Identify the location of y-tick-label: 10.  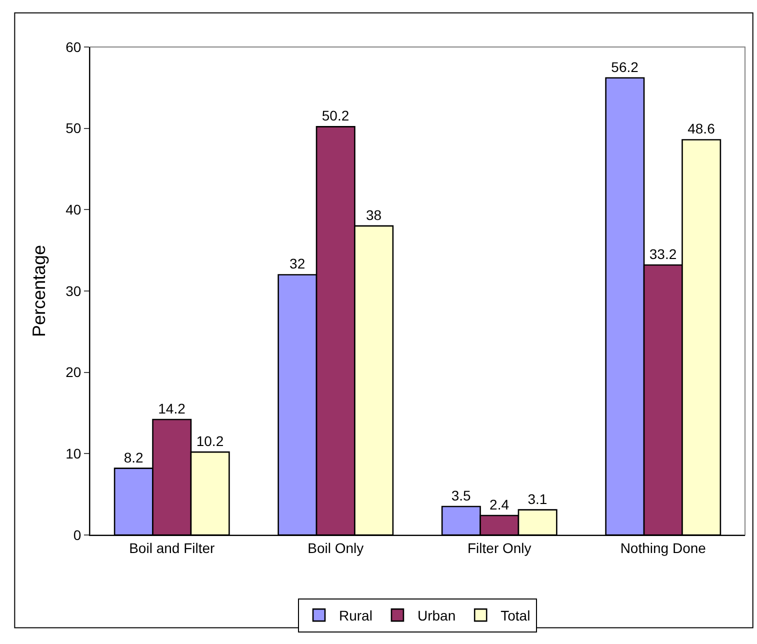
(74, 454).